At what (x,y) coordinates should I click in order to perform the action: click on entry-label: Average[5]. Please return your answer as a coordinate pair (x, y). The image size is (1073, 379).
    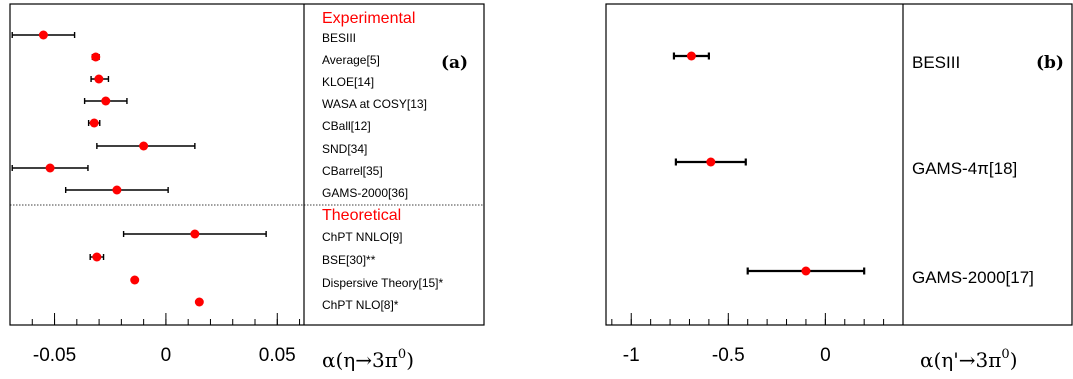
    Looking at the image, I should click on (351, 60).